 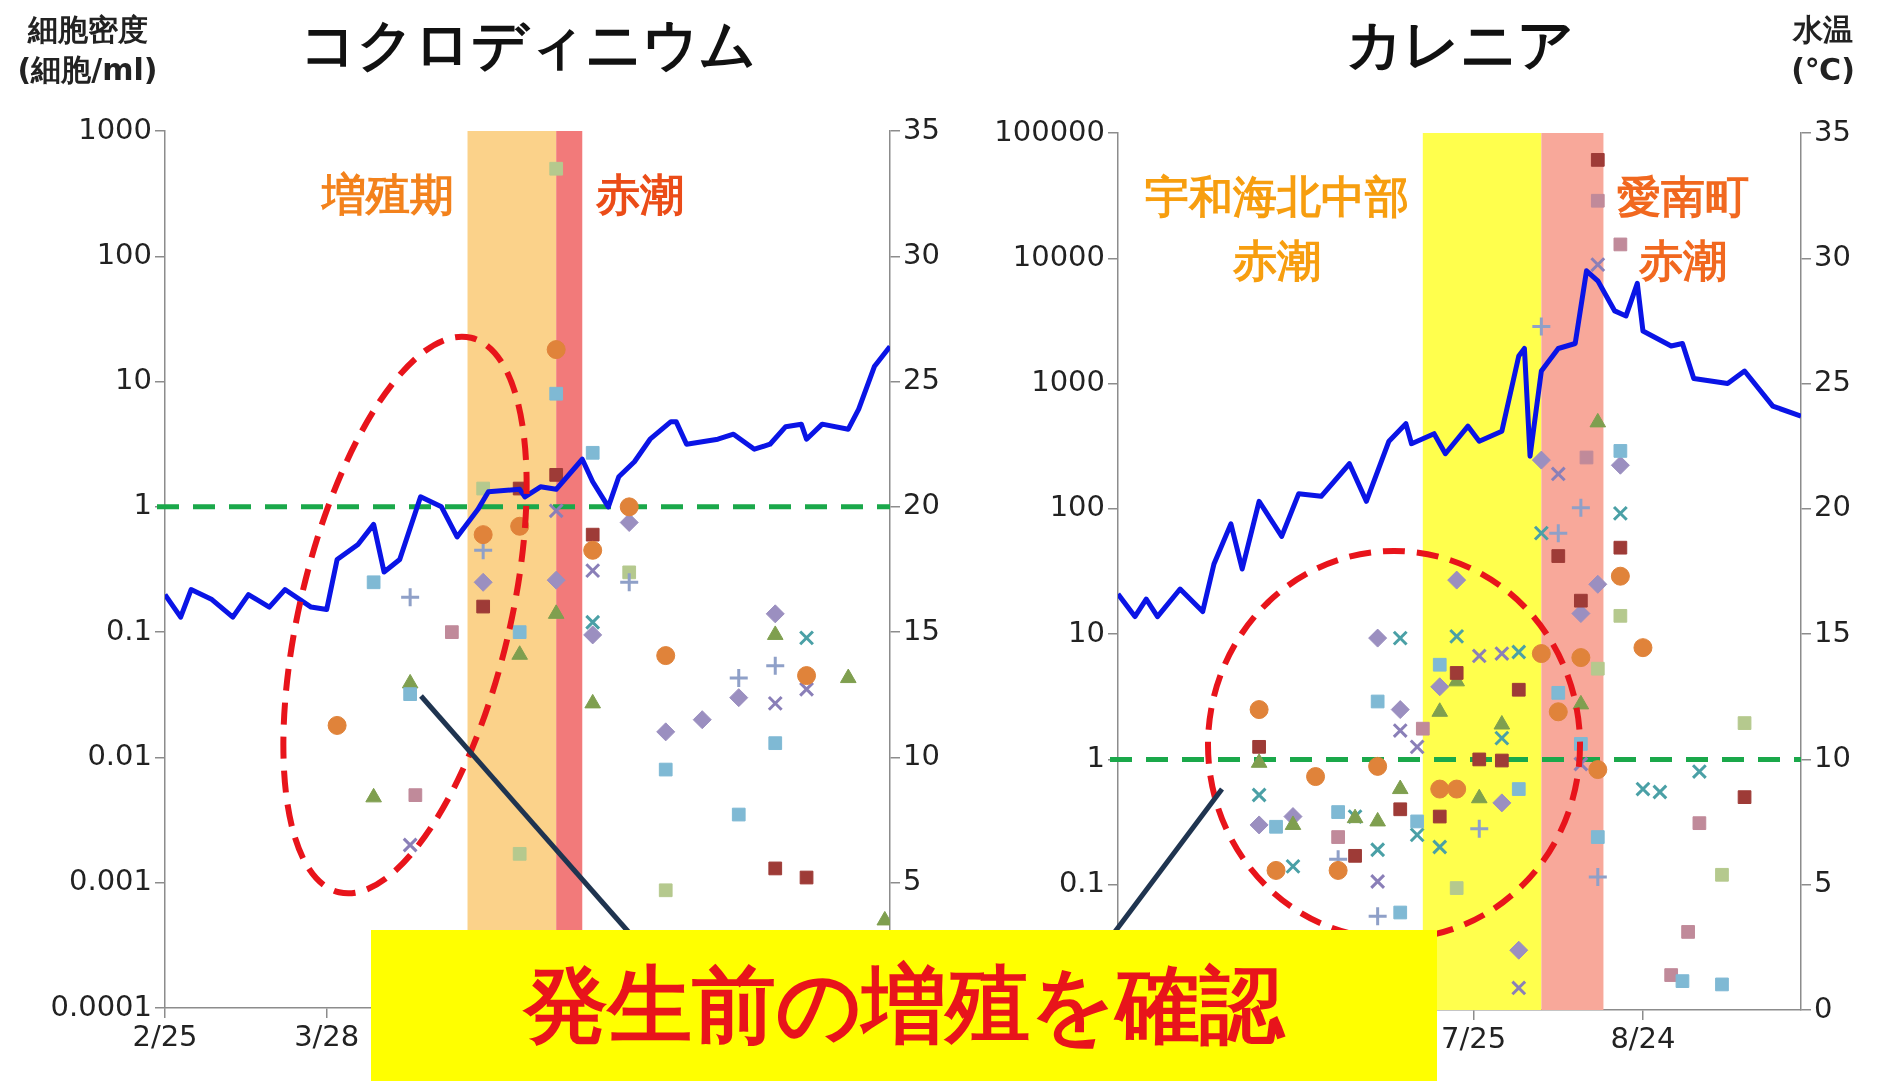 I want to click on band-label: 増殖期, so click(x=386, y=195).